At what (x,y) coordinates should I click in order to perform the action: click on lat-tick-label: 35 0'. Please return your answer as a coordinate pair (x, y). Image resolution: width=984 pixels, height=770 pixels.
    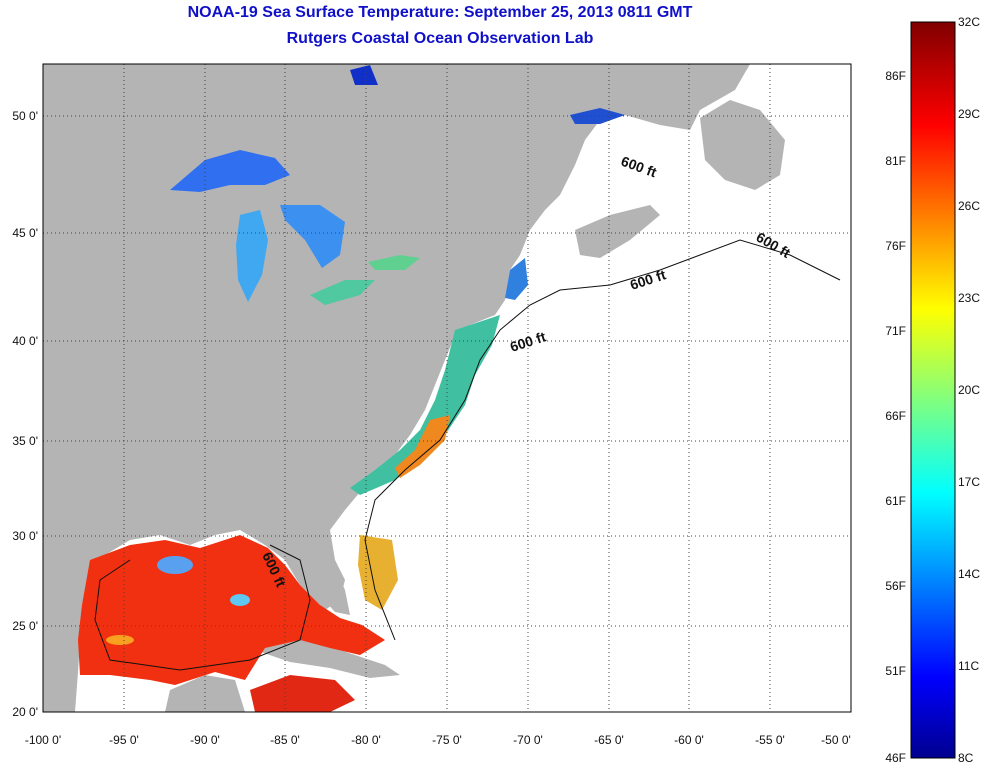
    Looking at the image, I should click on (25, 441).